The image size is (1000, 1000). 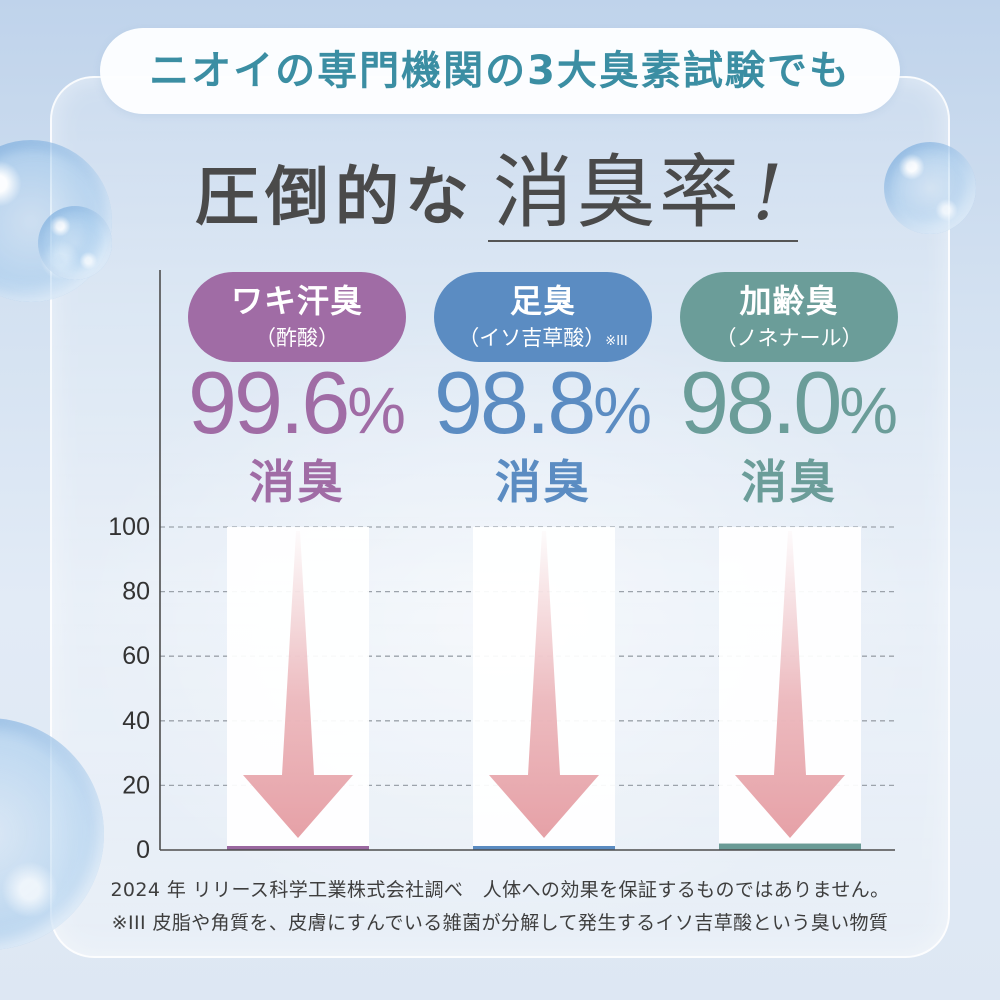 I want to click on category-pill: 加齢臭 （ノネナール）, so click(x=789, y=317).